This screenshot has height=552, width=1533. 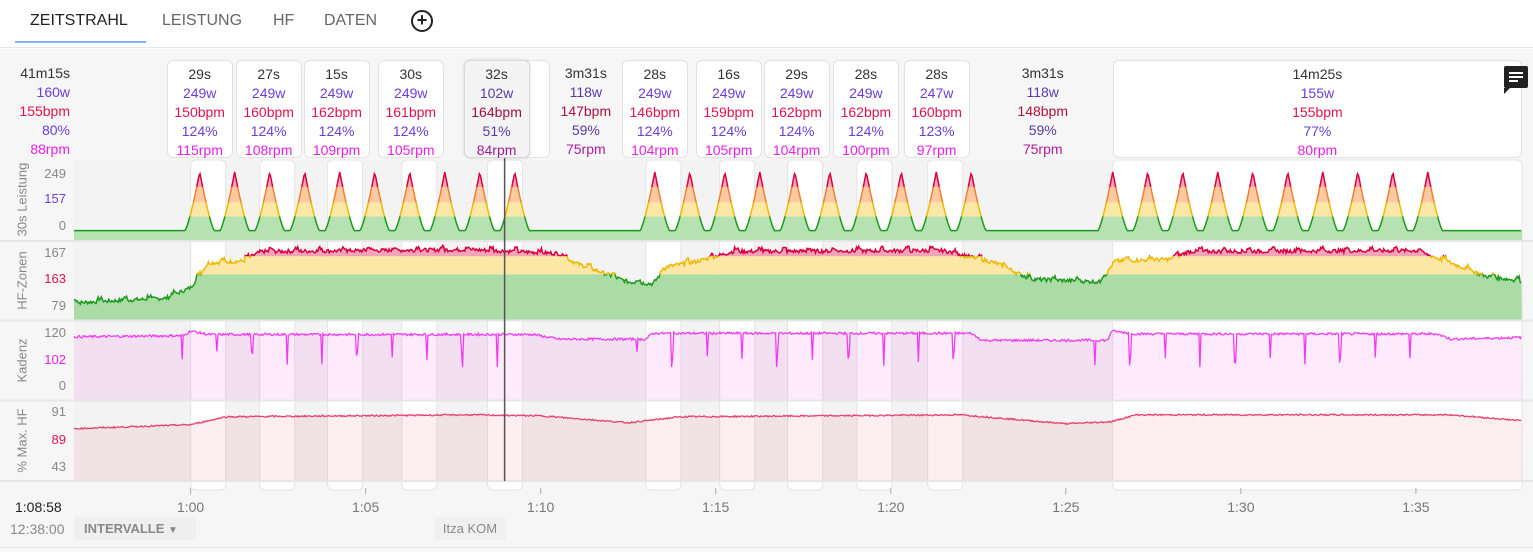 I want to click on interval-box: 32s 102w 164bpm 51% 84rpm, so click(x=496, y=109).